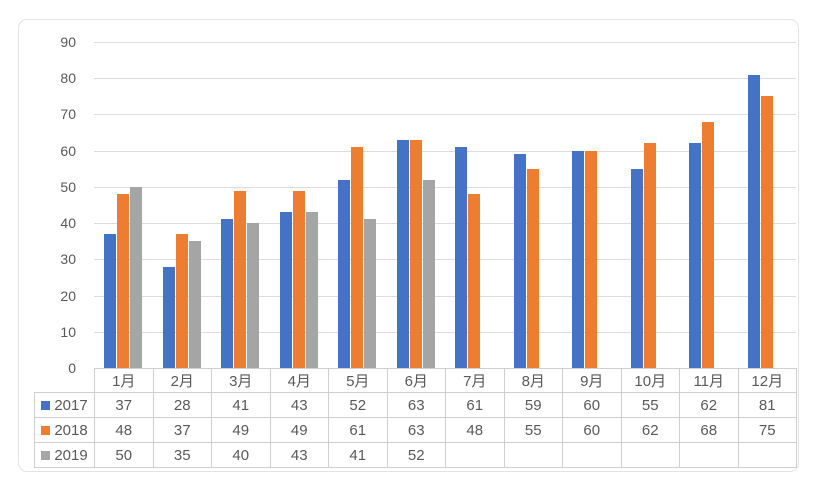  I want to click on table-cell-2018-7月: 48, so click(475, 430).